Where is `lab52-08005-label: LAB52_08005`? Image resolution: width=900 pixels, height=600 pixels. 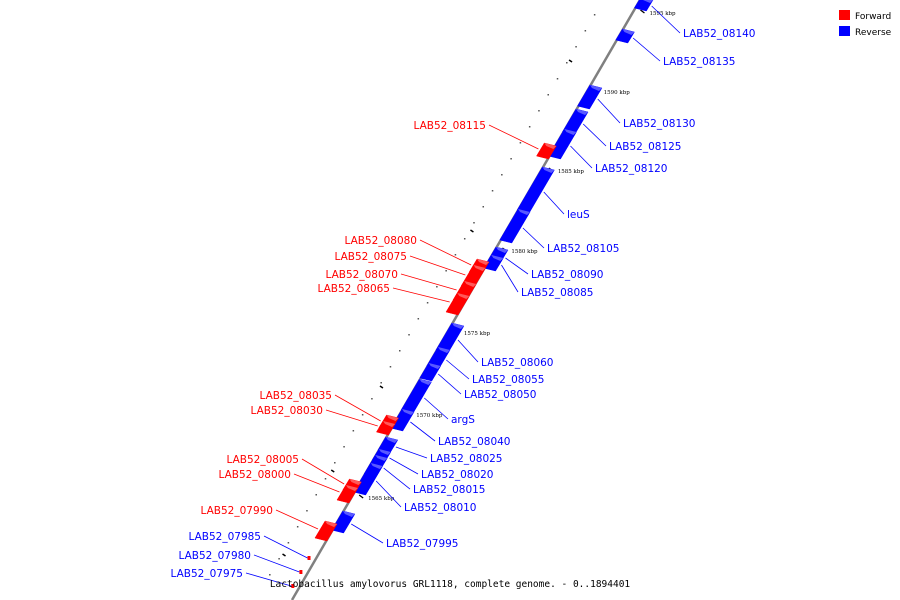 lab52-08005-label: LAB52_08005 is located at coordinates (263, 460).